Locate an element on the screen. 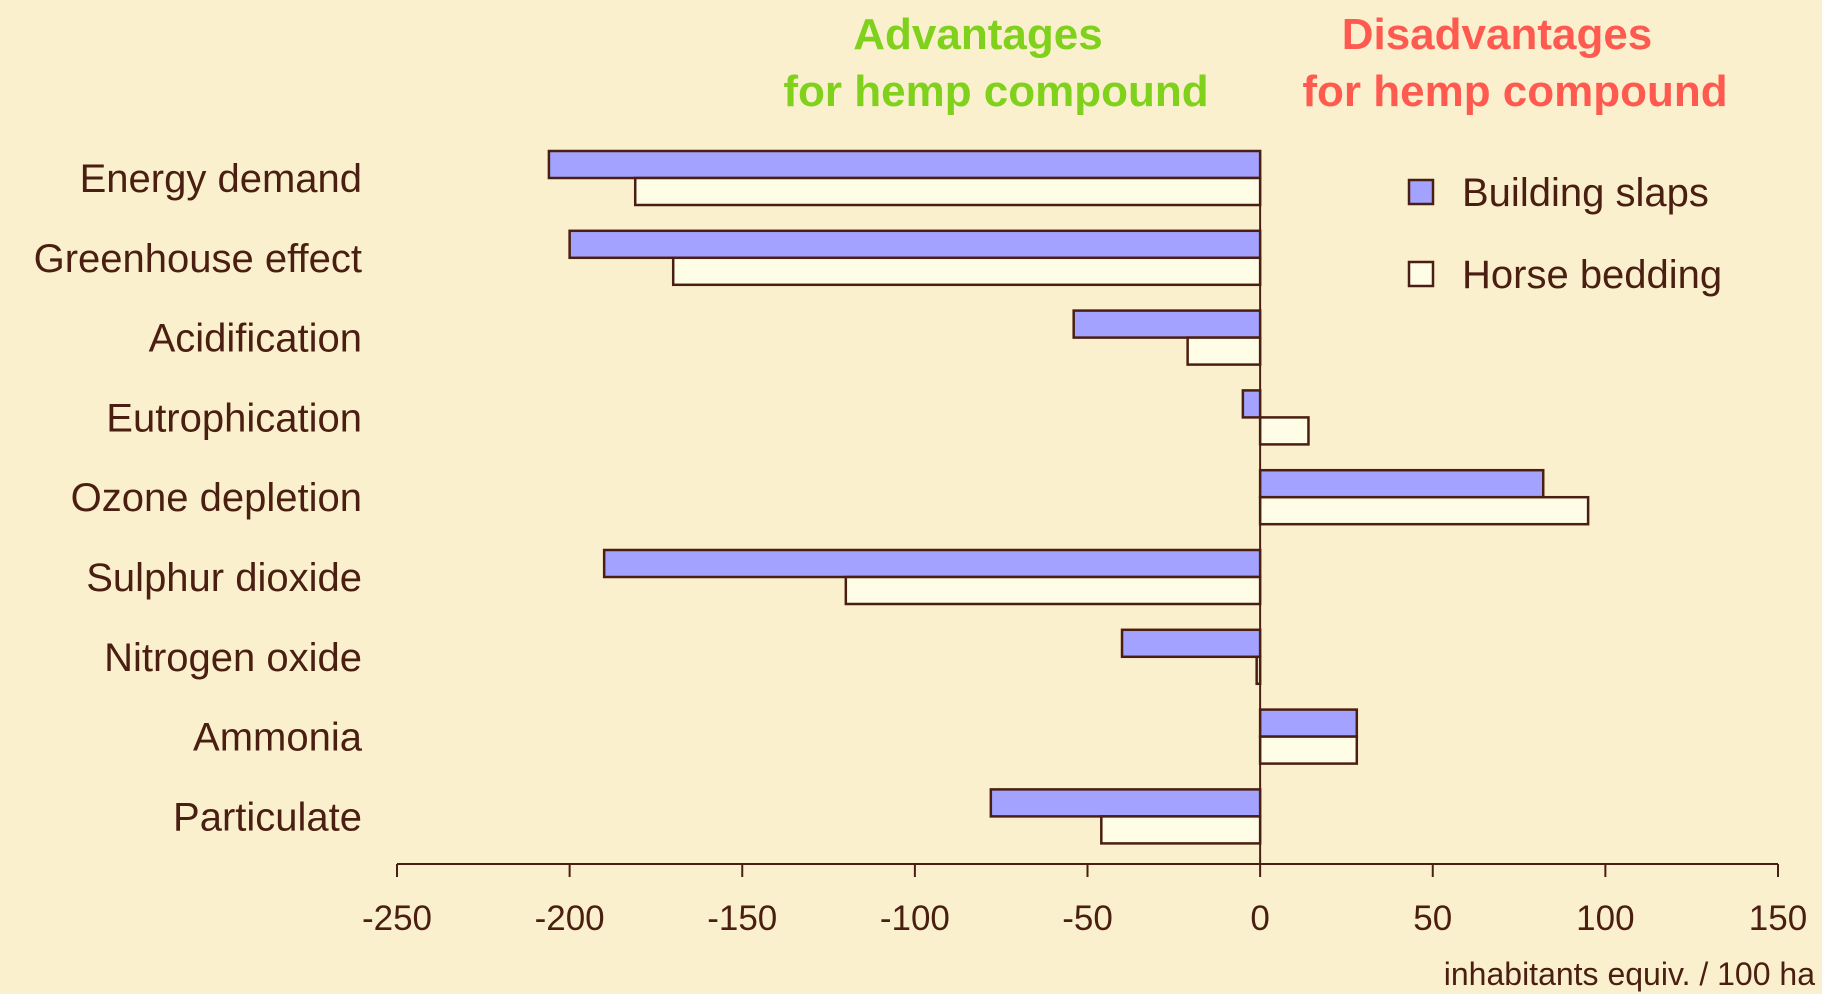 This screenshot has width=1822, height=994. x-tick-label: -200 is located at coordinates (570, 918).